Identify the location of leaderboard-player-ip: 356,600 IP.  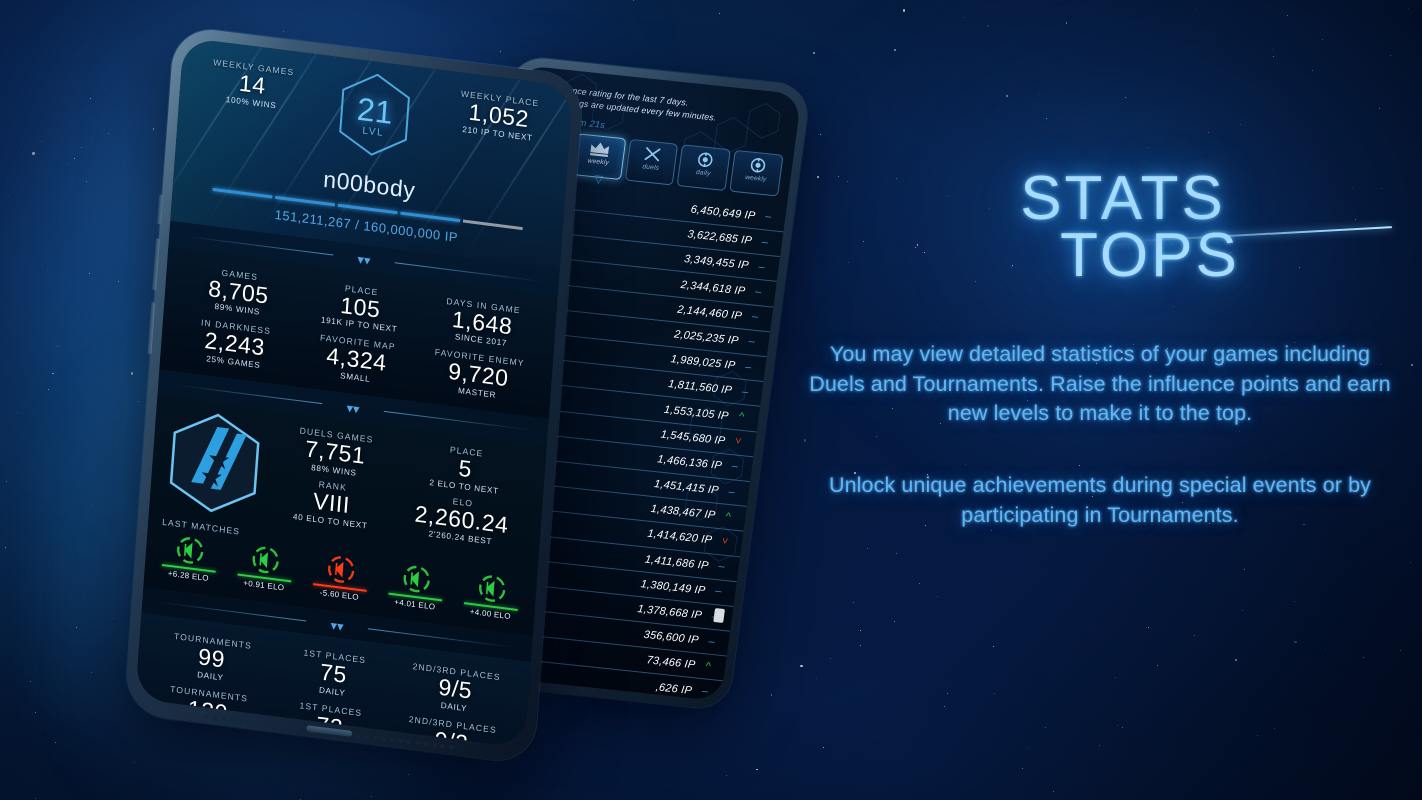
(671, 637).